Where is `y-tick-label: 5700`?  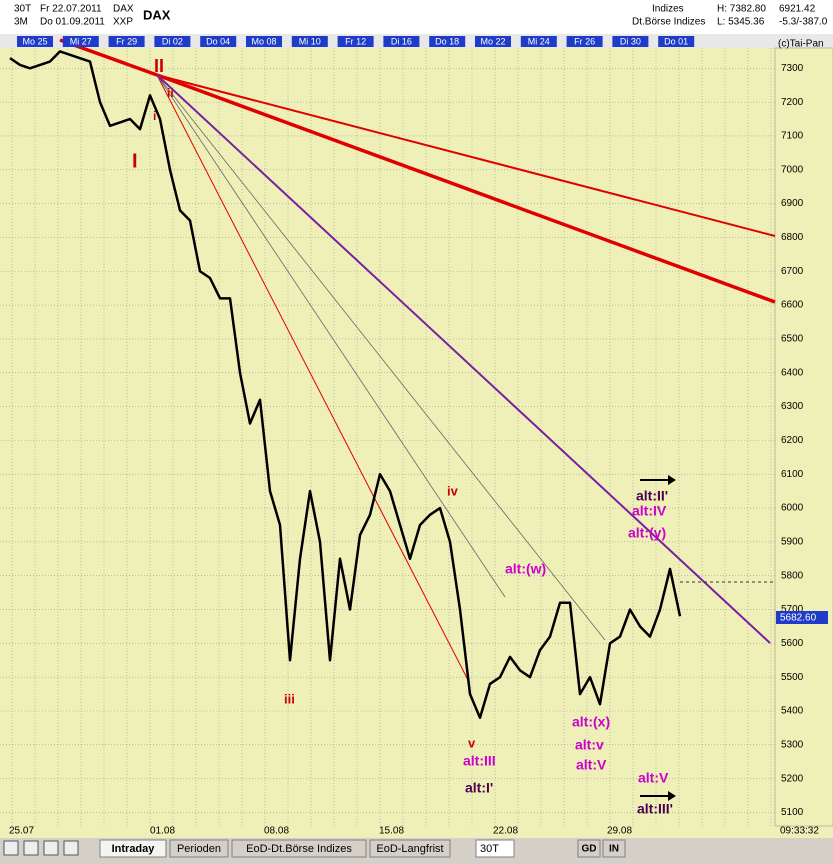 y-tick-label: 5700 is located at coordinates (792, 609).